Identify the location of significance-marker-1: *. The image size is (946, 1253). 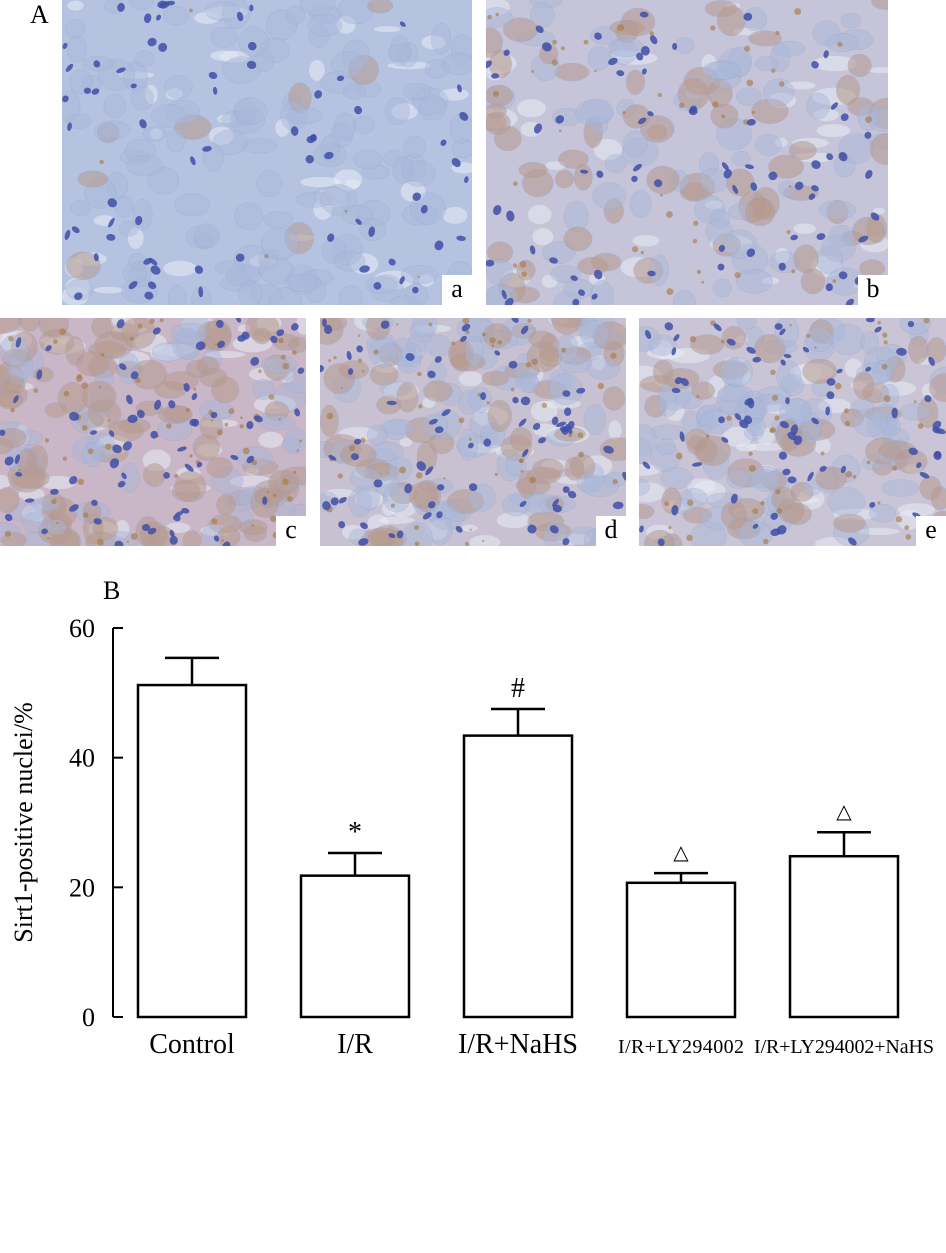
(355, 832).